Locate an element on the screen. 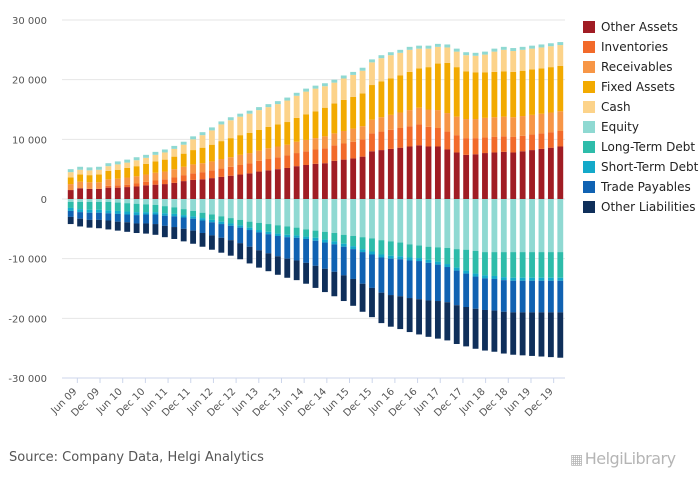 This screenshot has width=700, height=483. legend-item-fixed-assets: Fixed Assets is located at coordinates (640, 87).